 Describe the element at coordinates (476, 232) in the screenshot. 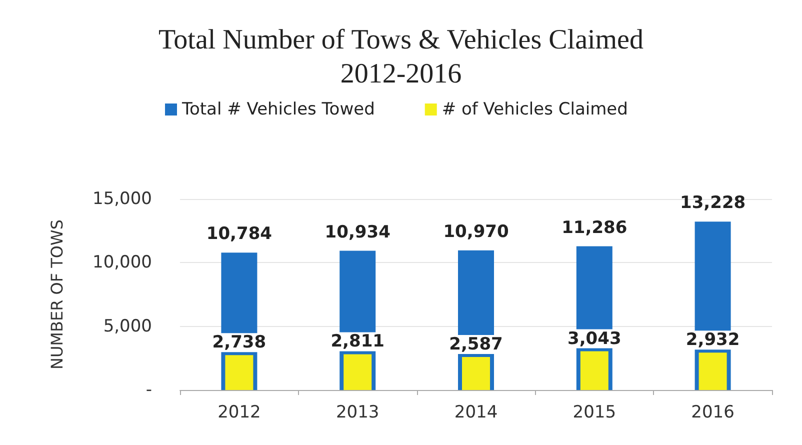

I see `data-label: 10,970` at that location.